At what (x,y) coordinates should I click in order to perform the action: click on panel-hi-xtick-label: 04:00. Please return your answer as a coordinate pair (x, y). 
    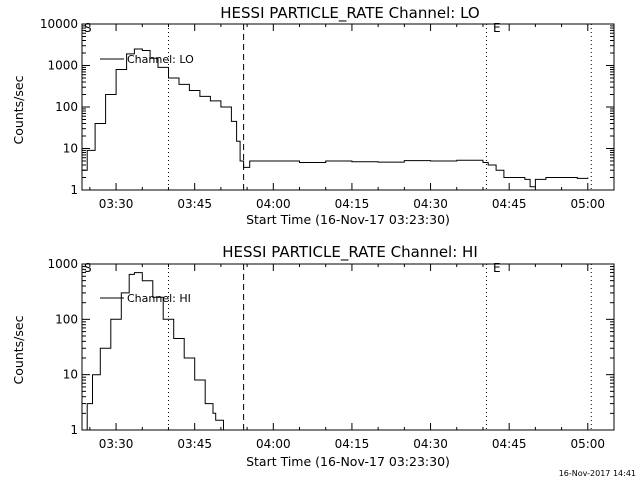
    Looking at the image, I should click on (273, 444).